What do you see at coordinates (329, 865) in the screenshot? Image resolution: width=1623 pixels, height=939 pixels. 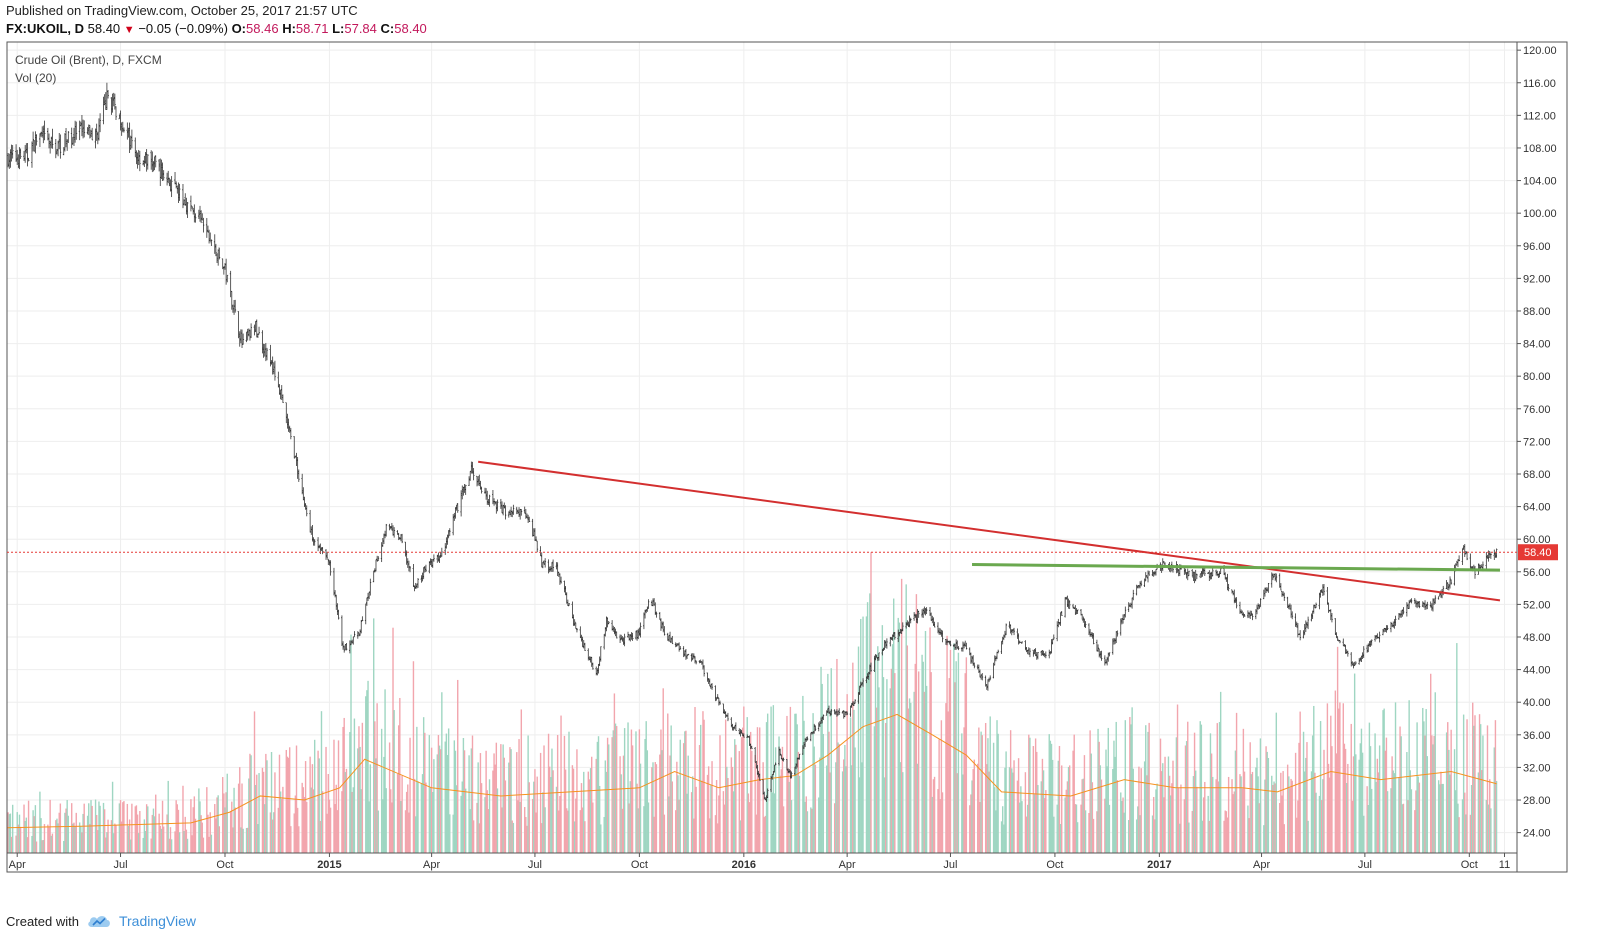 I see `x-tick-label: 2015` at bounding box center [329, 865].